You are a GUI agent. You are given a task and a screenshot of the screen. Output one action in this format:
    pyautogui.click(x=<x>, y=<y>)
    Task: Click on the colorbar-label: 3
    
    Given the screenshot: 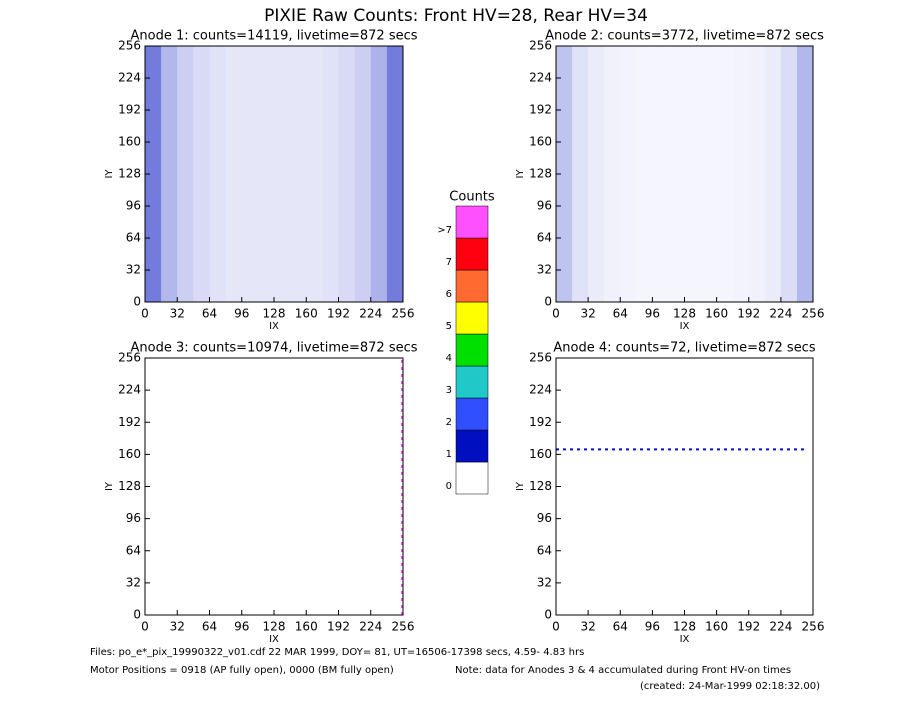 What is the action you would take?
    pyautogui.click(x=449, y=390)
    